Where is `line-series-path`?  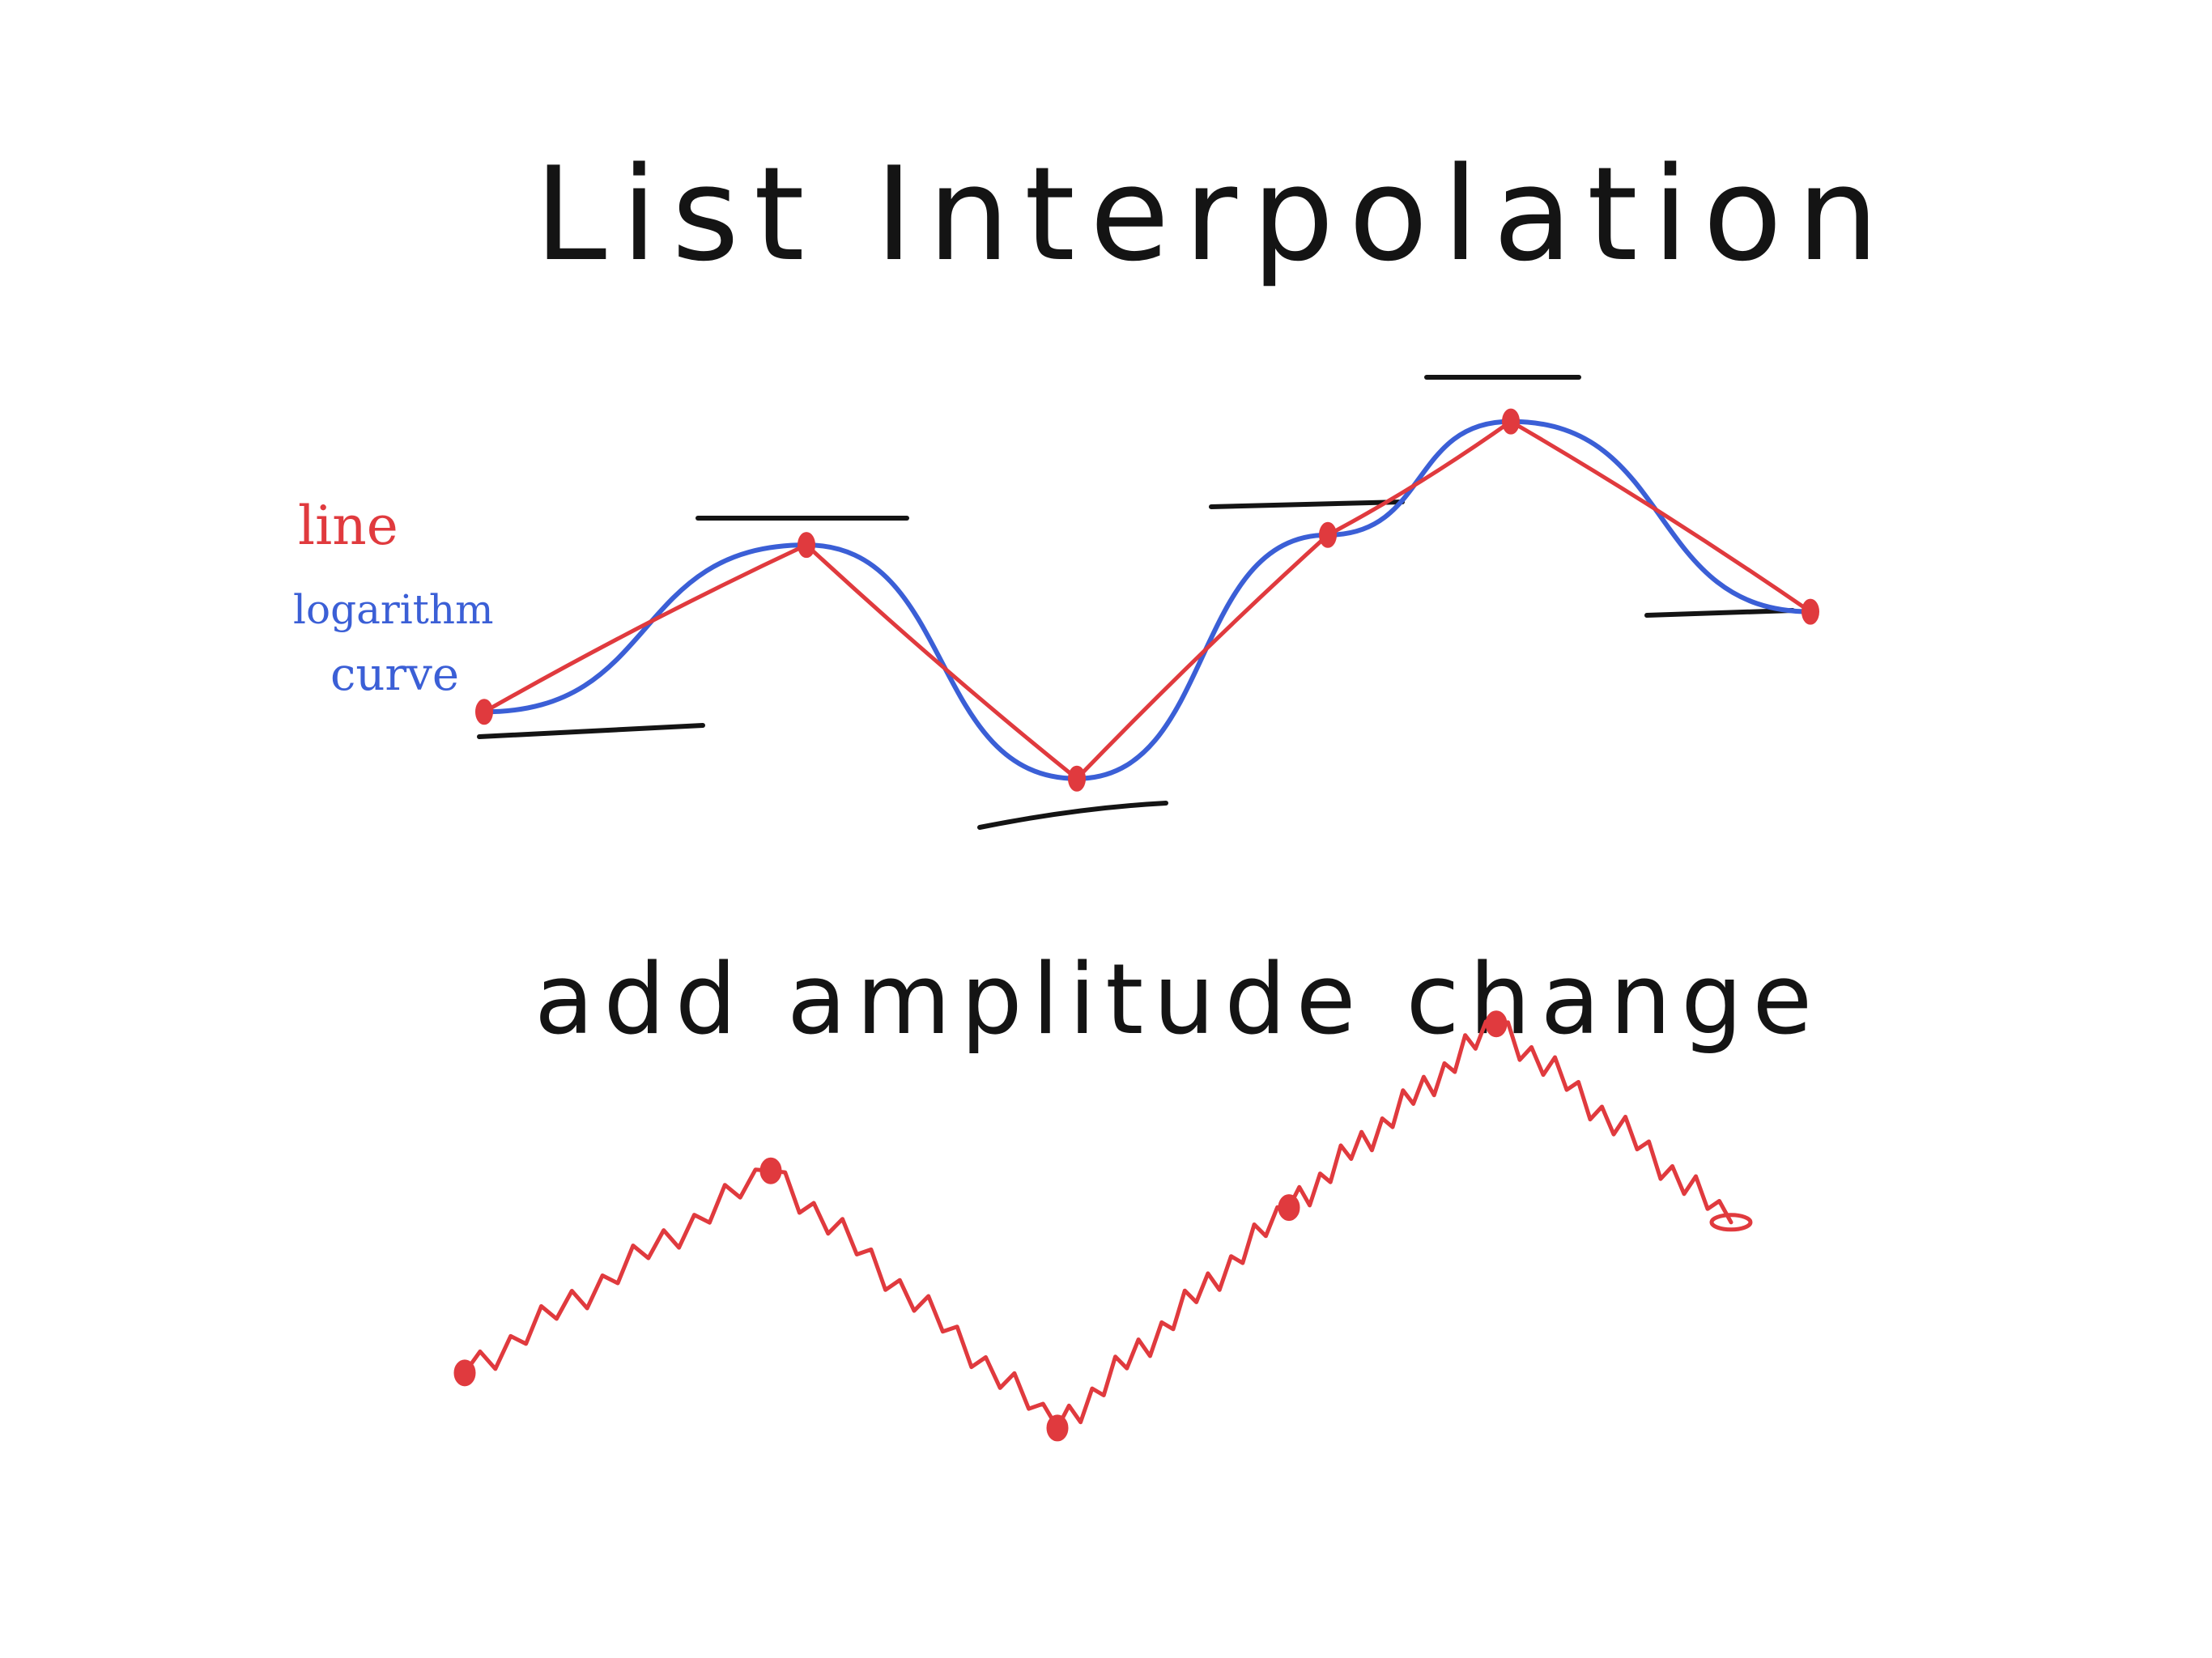 line-series-path is located at coordinates (1147, 600).